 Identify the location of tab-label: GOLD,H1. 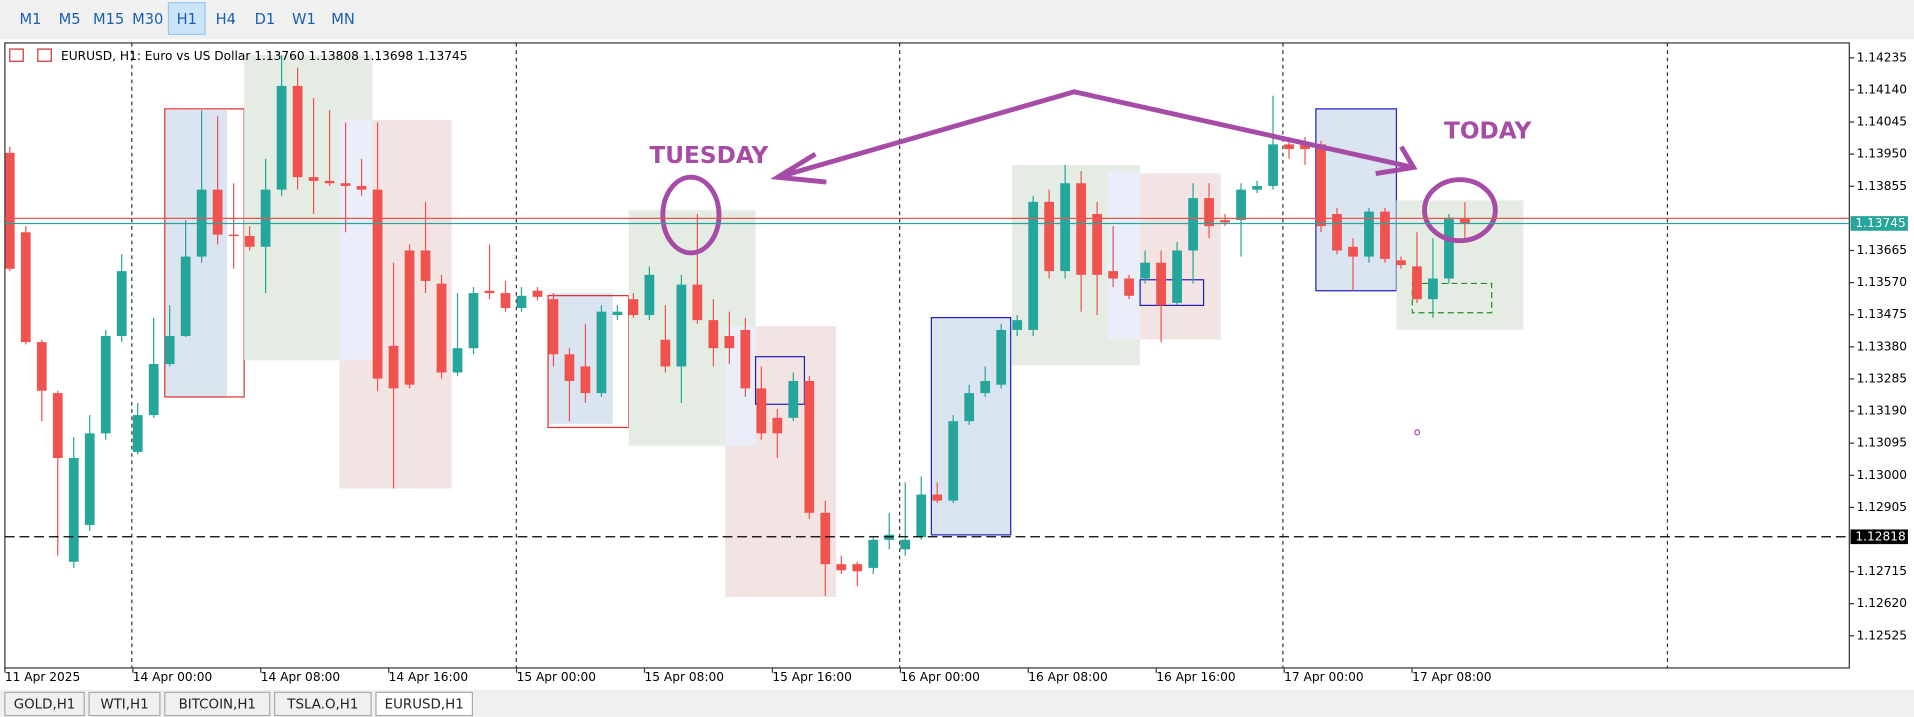
(45, 705).